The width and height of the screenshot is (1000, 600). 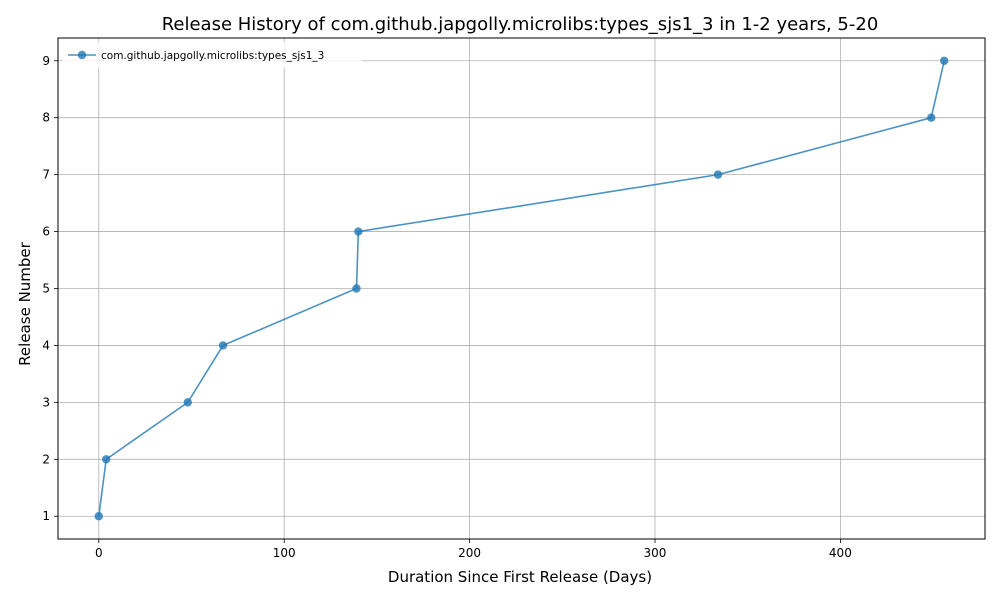 I want to click on x-tick-label: 300, so click(x=655, y=553).